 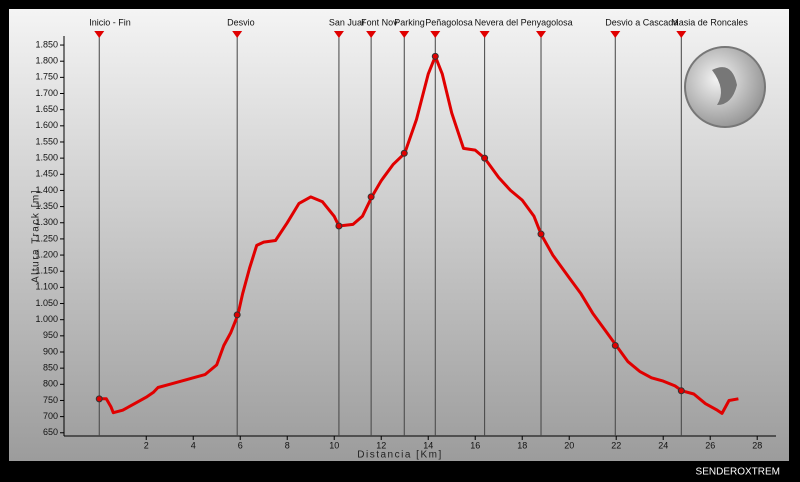 I want to click on x-tick-label: 28, so click(x=757, y=445).